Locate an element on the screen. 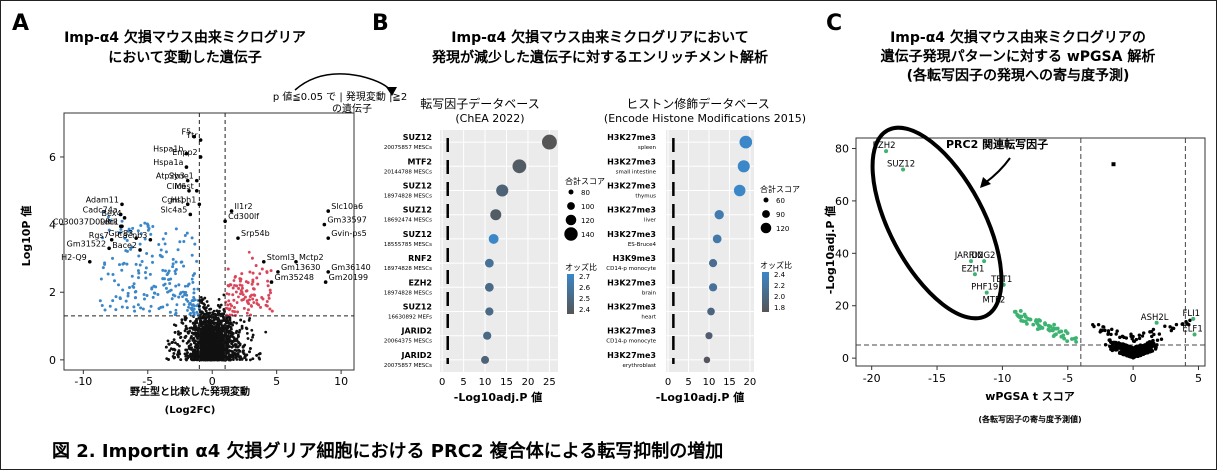 This screenshot has height=470, width=1217. tf-label: MTF2 is located at coordinates (993, 301).